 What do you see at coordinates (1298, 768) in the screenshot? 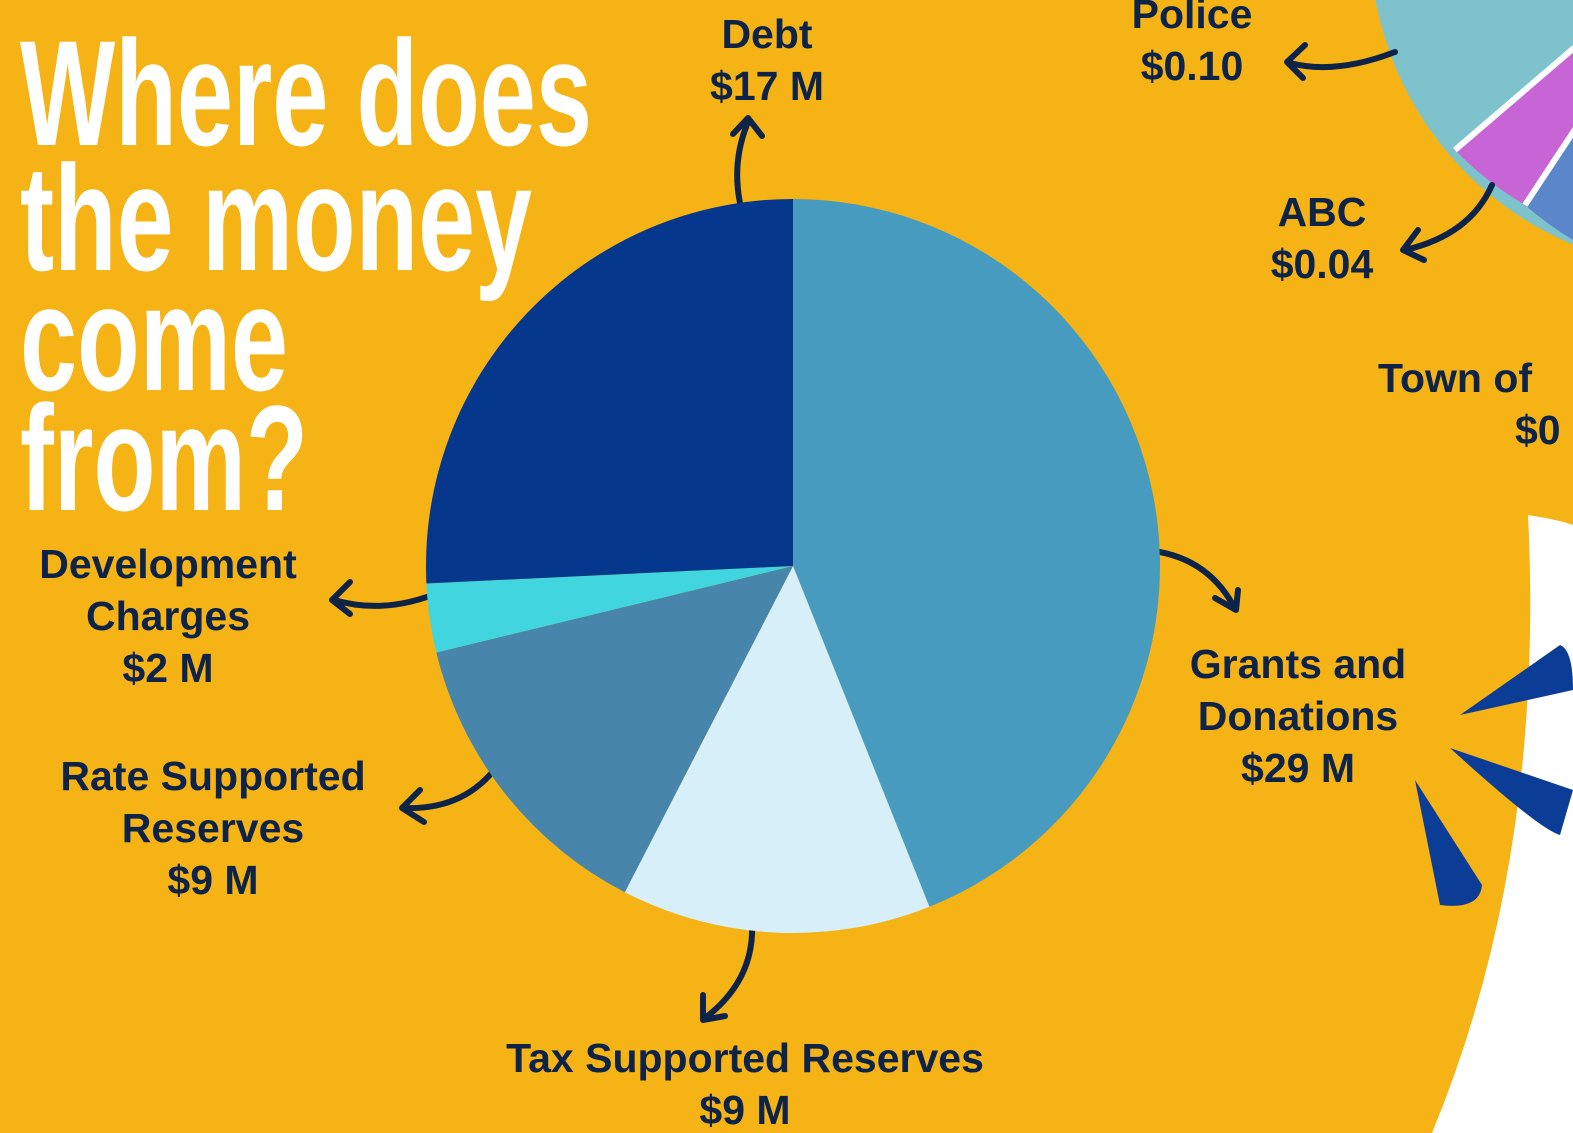
I see `value-label: $29 M` at bounding box center [1298, 768].